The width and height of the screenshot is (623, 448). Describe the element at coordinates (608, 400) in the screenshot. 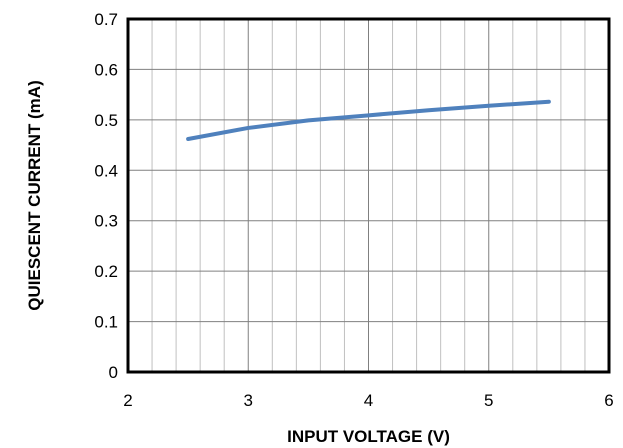

I see `x-tick-label: 6` at that location.